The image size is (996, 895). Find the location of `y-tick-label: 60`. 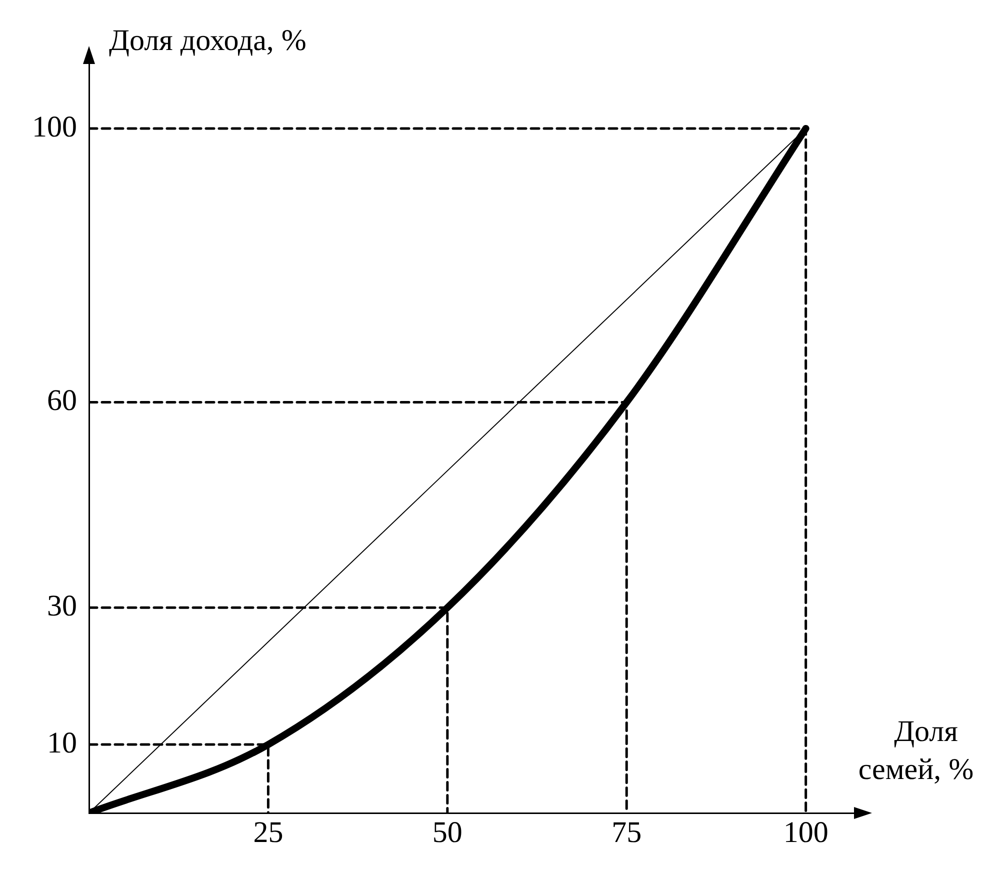

y-tick-label: 60 is located at coordinates (62, 401).